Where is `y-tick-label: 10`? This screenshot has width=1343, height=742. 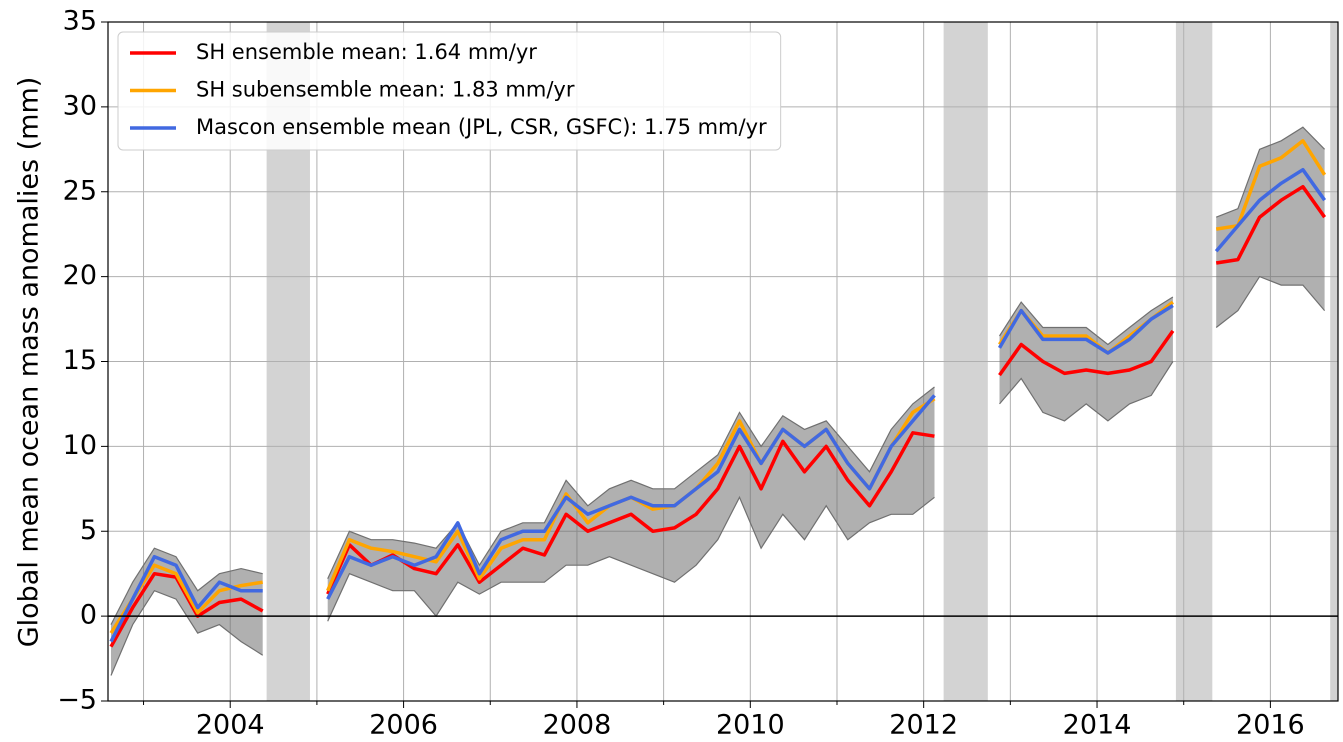 y-tick-label: 10 is located at coordinates (80, 445).